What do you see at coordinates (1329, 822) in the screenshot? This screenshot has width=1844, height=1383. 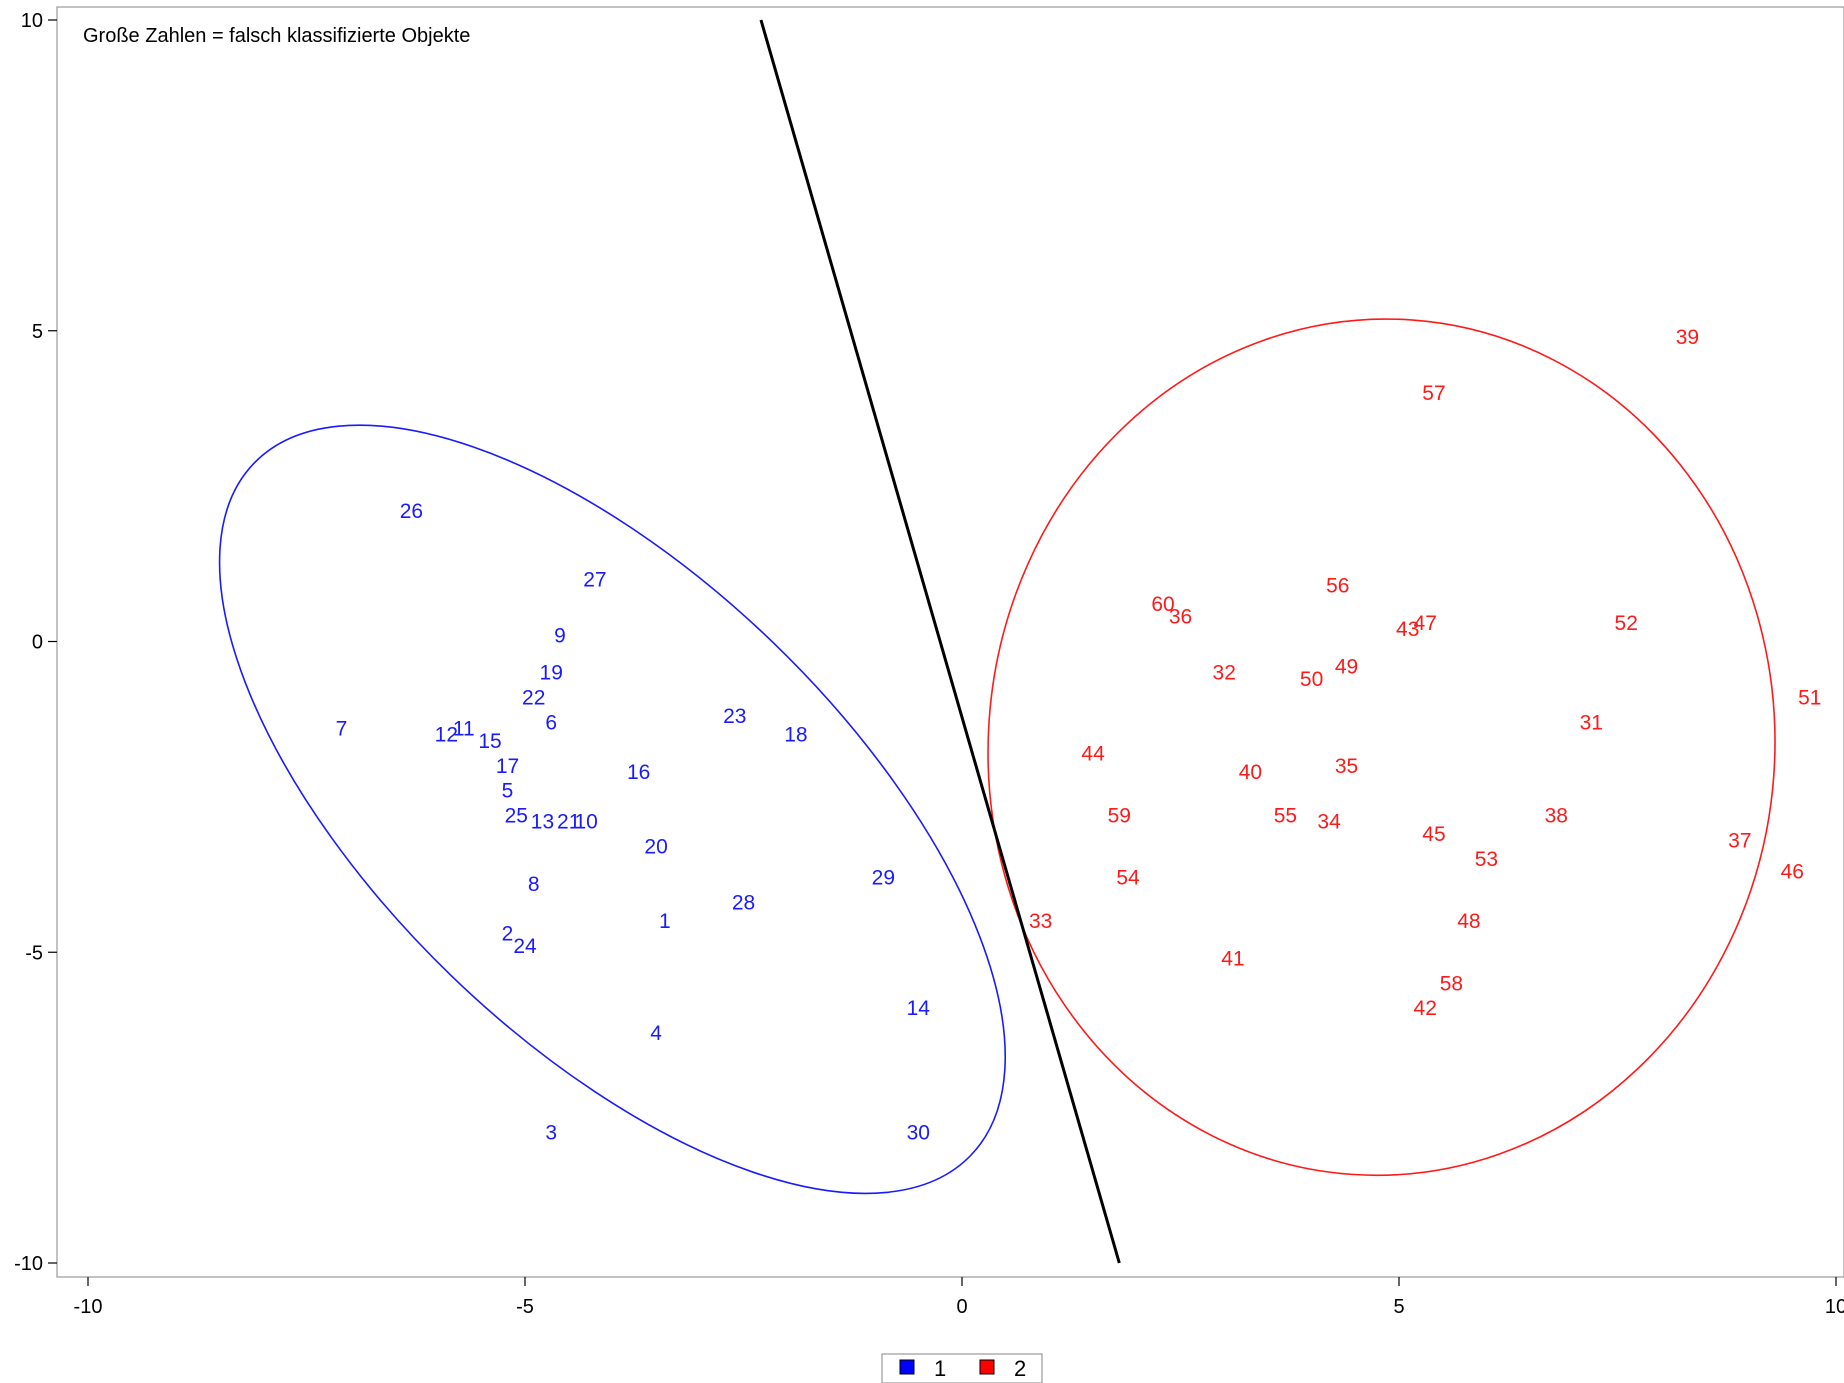 I see `point-label-34: 34` at bounding box center [1329, 822].